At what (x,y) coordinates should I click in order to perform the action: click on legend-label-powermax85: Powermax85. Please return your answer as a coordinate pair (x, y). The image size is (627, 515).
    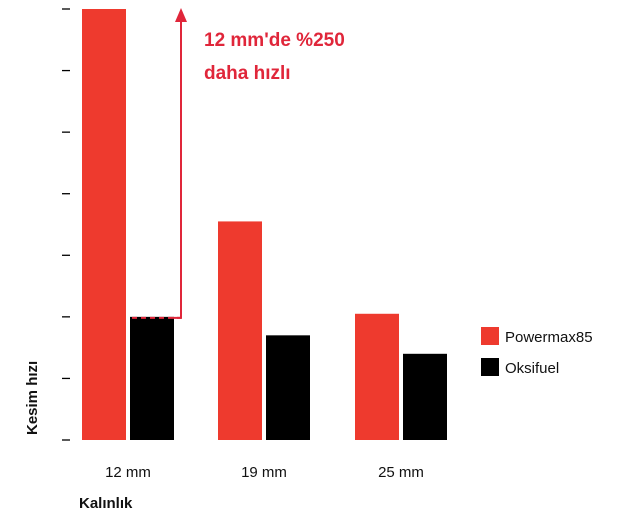
    Looking at the image, I should click on (549, 337).